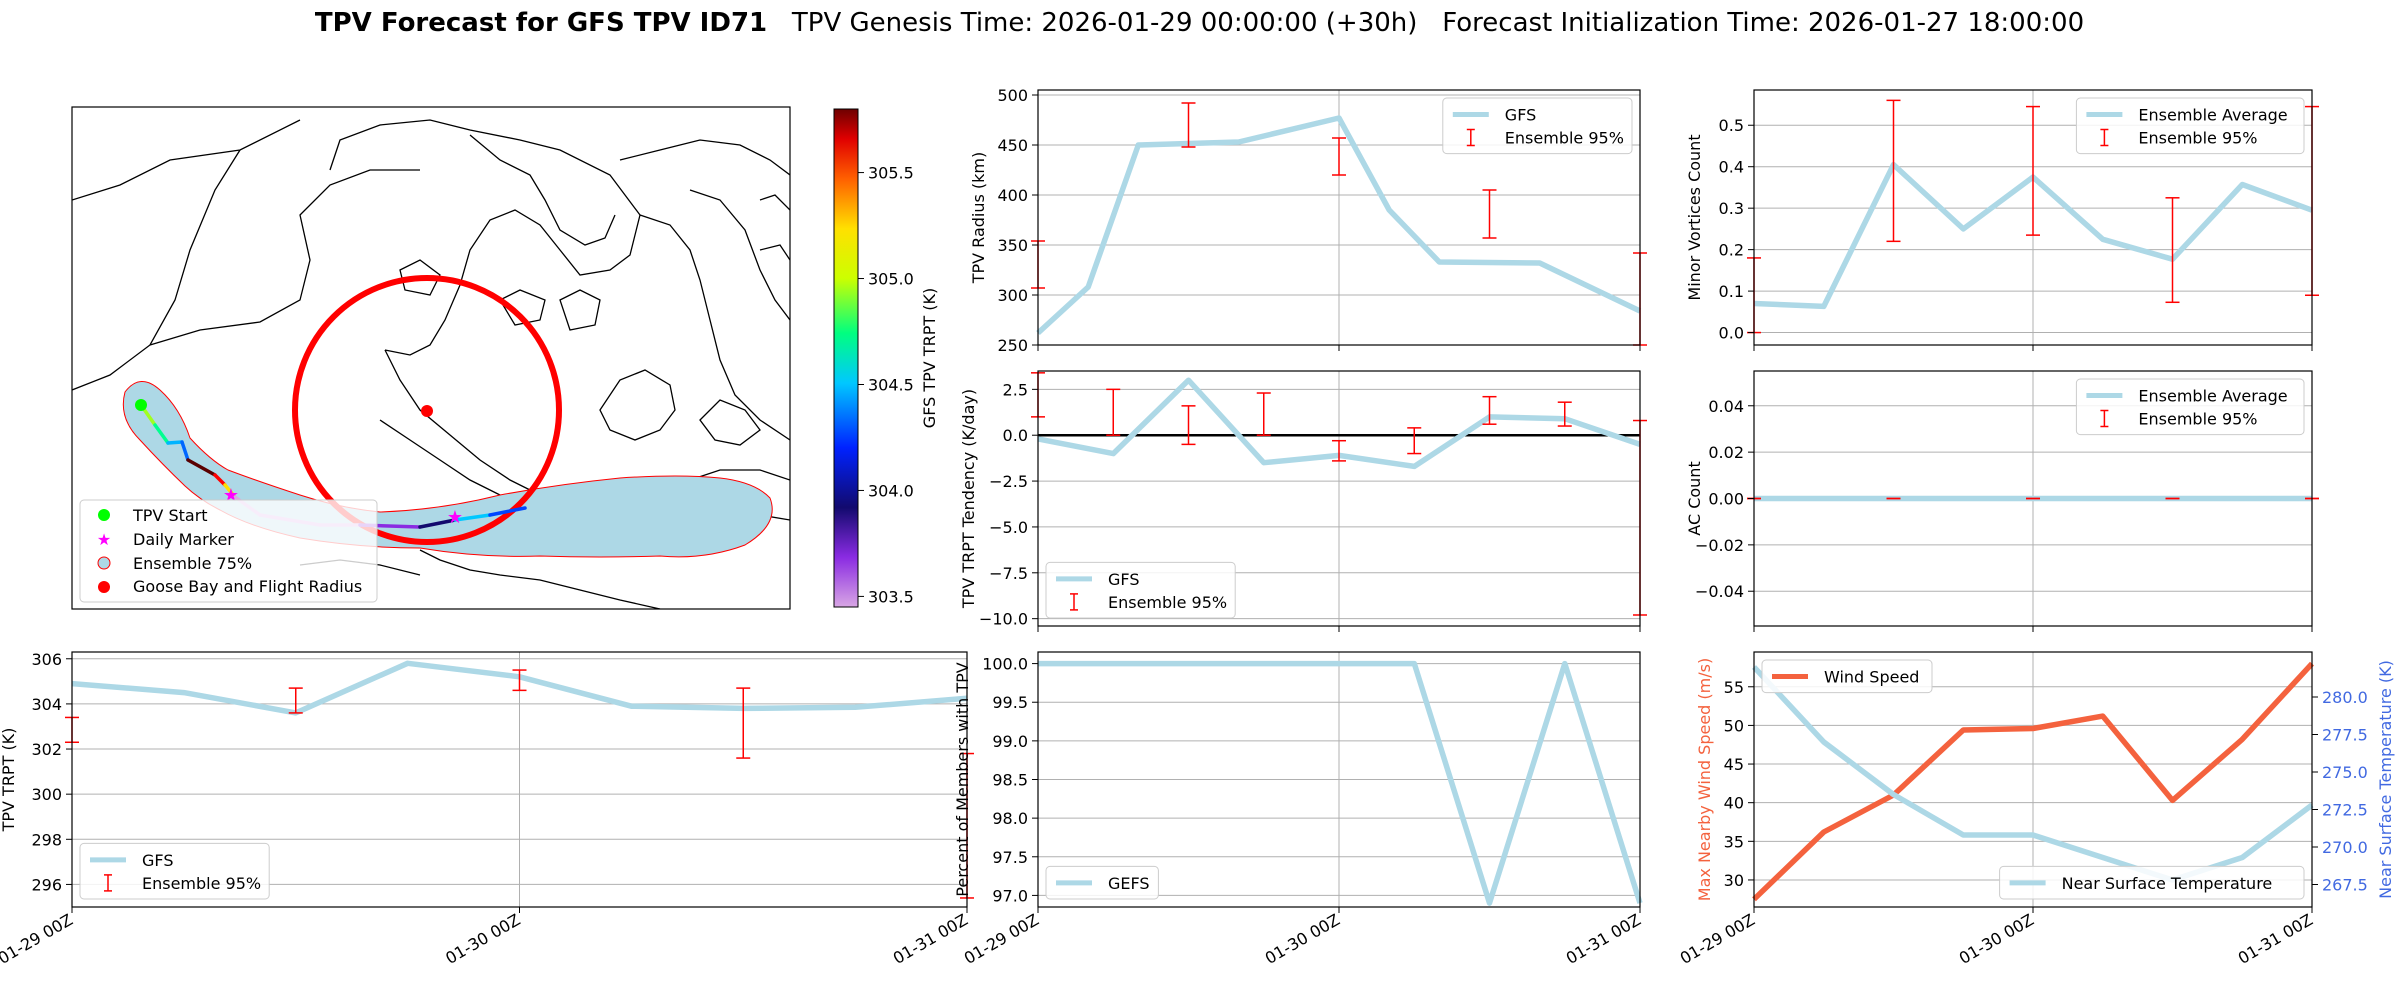 This screenshot has height=982, width=2399. Describe the element at coordinates (2345, 847) in the screenshot. I see `y2-tick-label: 270.0` at that location.